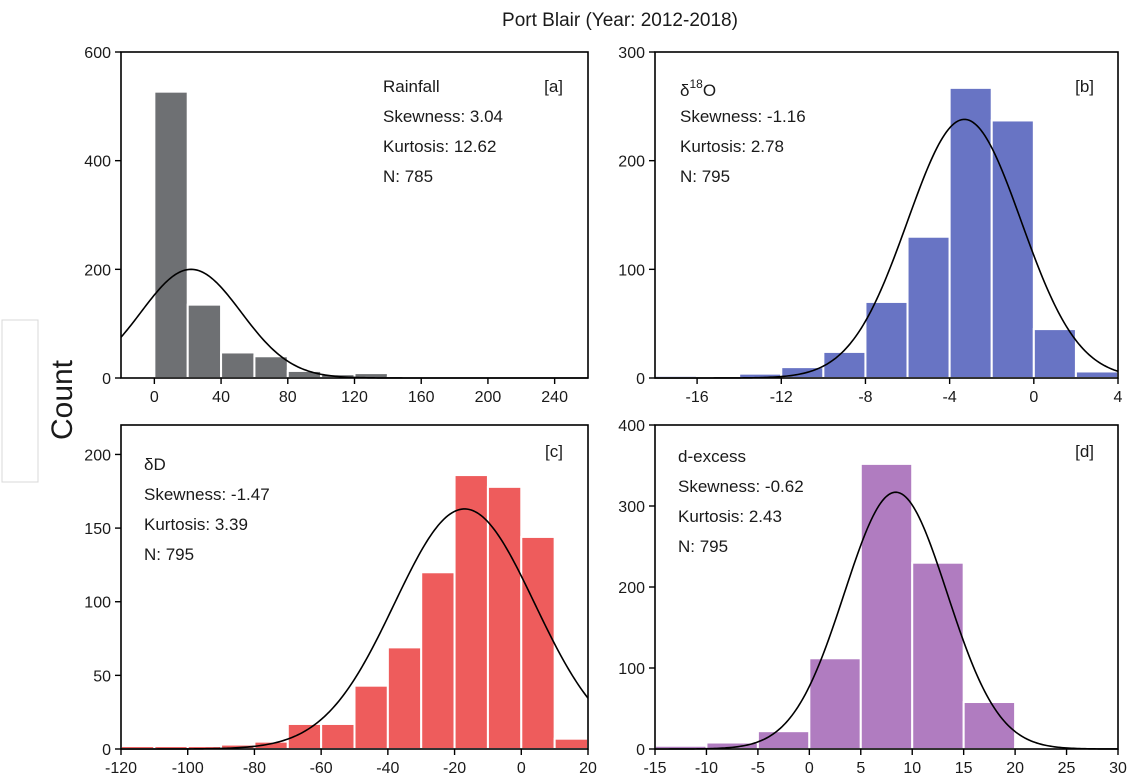  Describe the element at coordinates (865, 397) in the screenshot. I see `panel-b-xtick-label-2: -8` at that location.